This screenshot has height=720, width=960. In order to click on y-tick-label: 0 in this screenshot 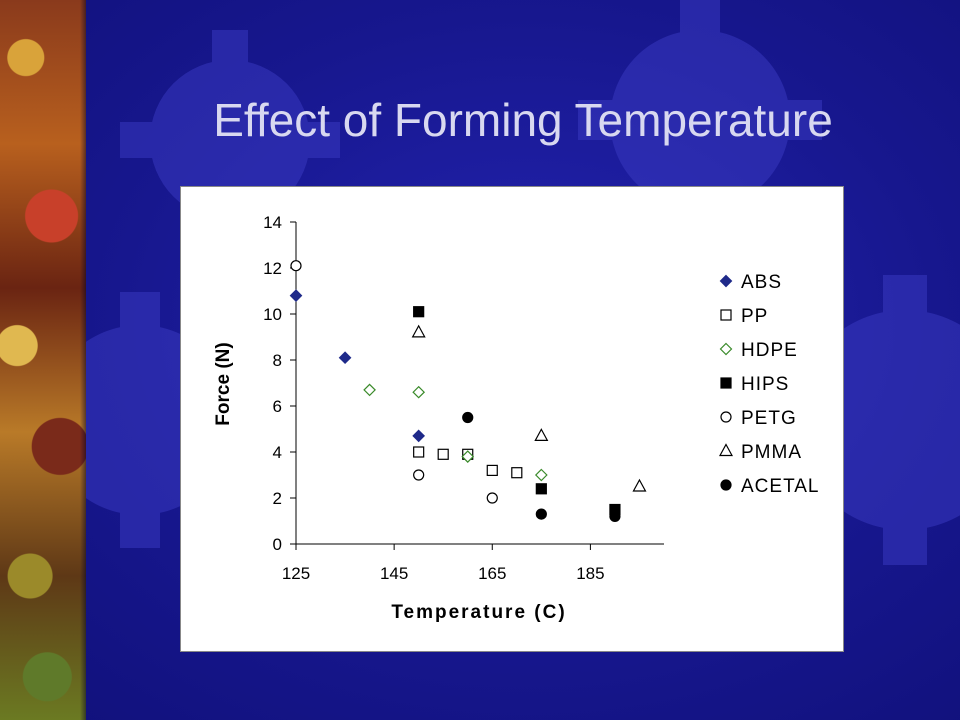, I will do `click(277, 544)`.